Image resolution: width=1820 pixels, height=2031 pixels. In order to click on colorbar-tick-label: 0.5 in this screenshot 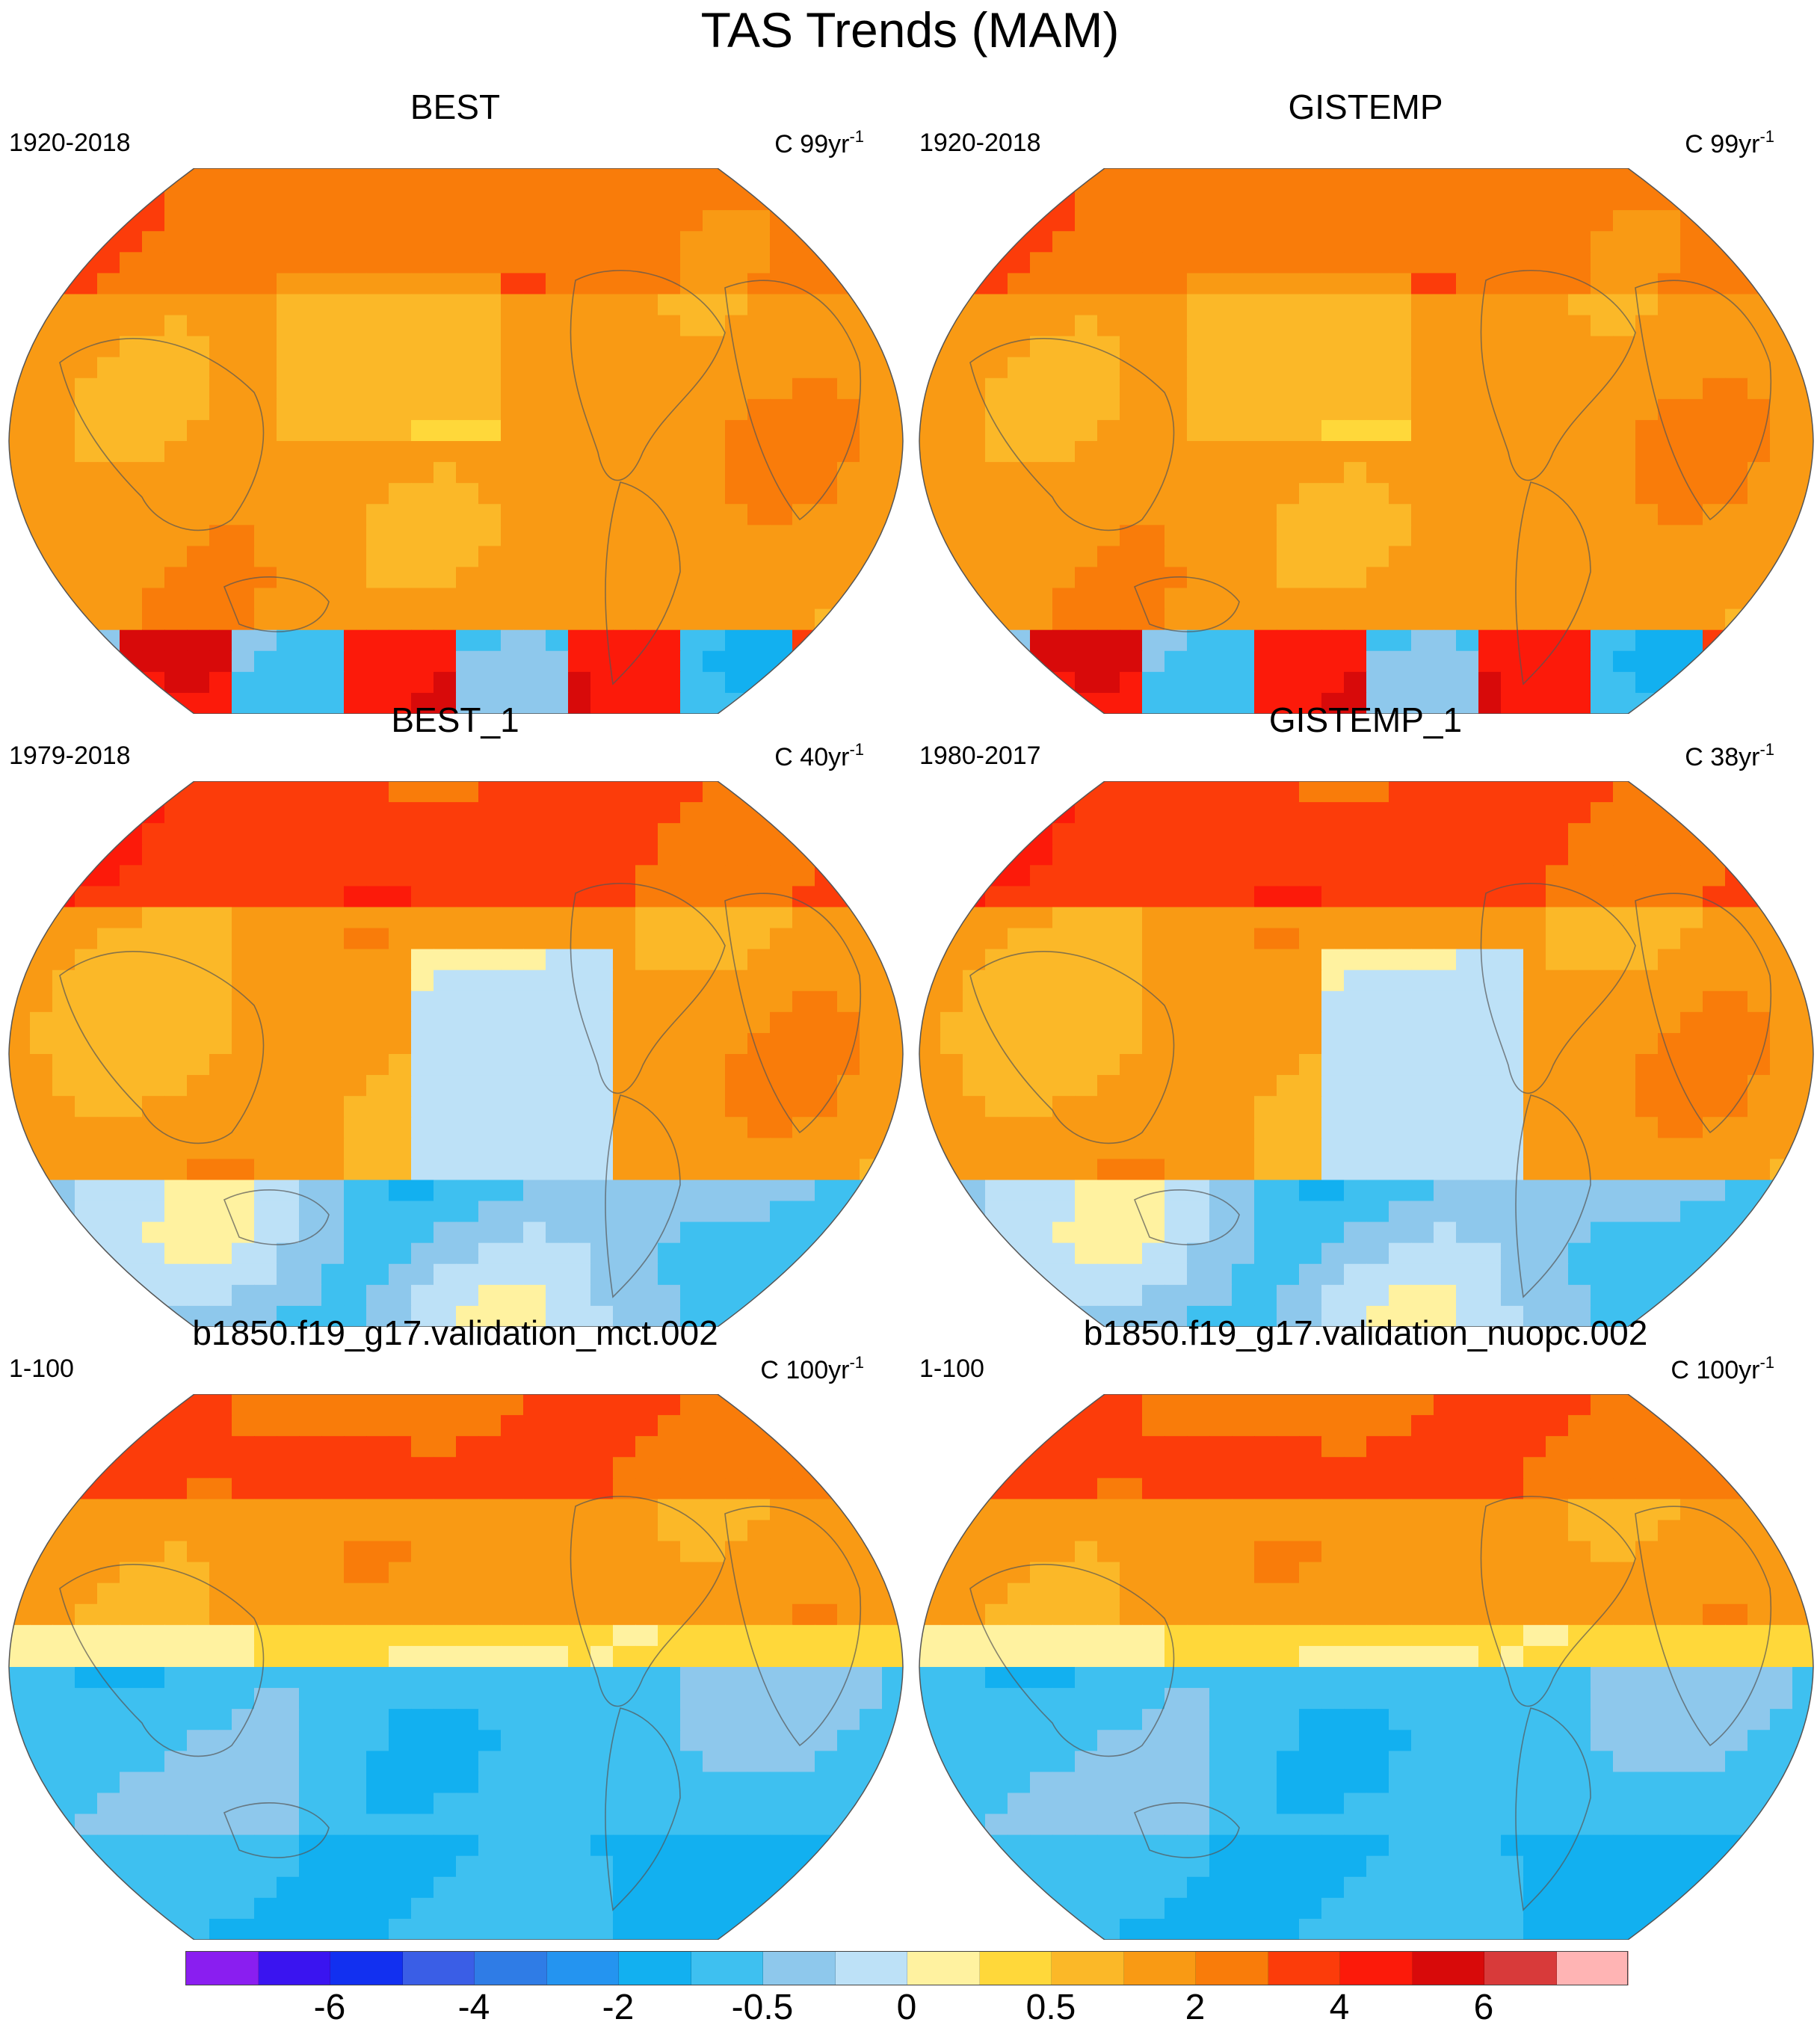, I will do `click(1050, 2007)`.